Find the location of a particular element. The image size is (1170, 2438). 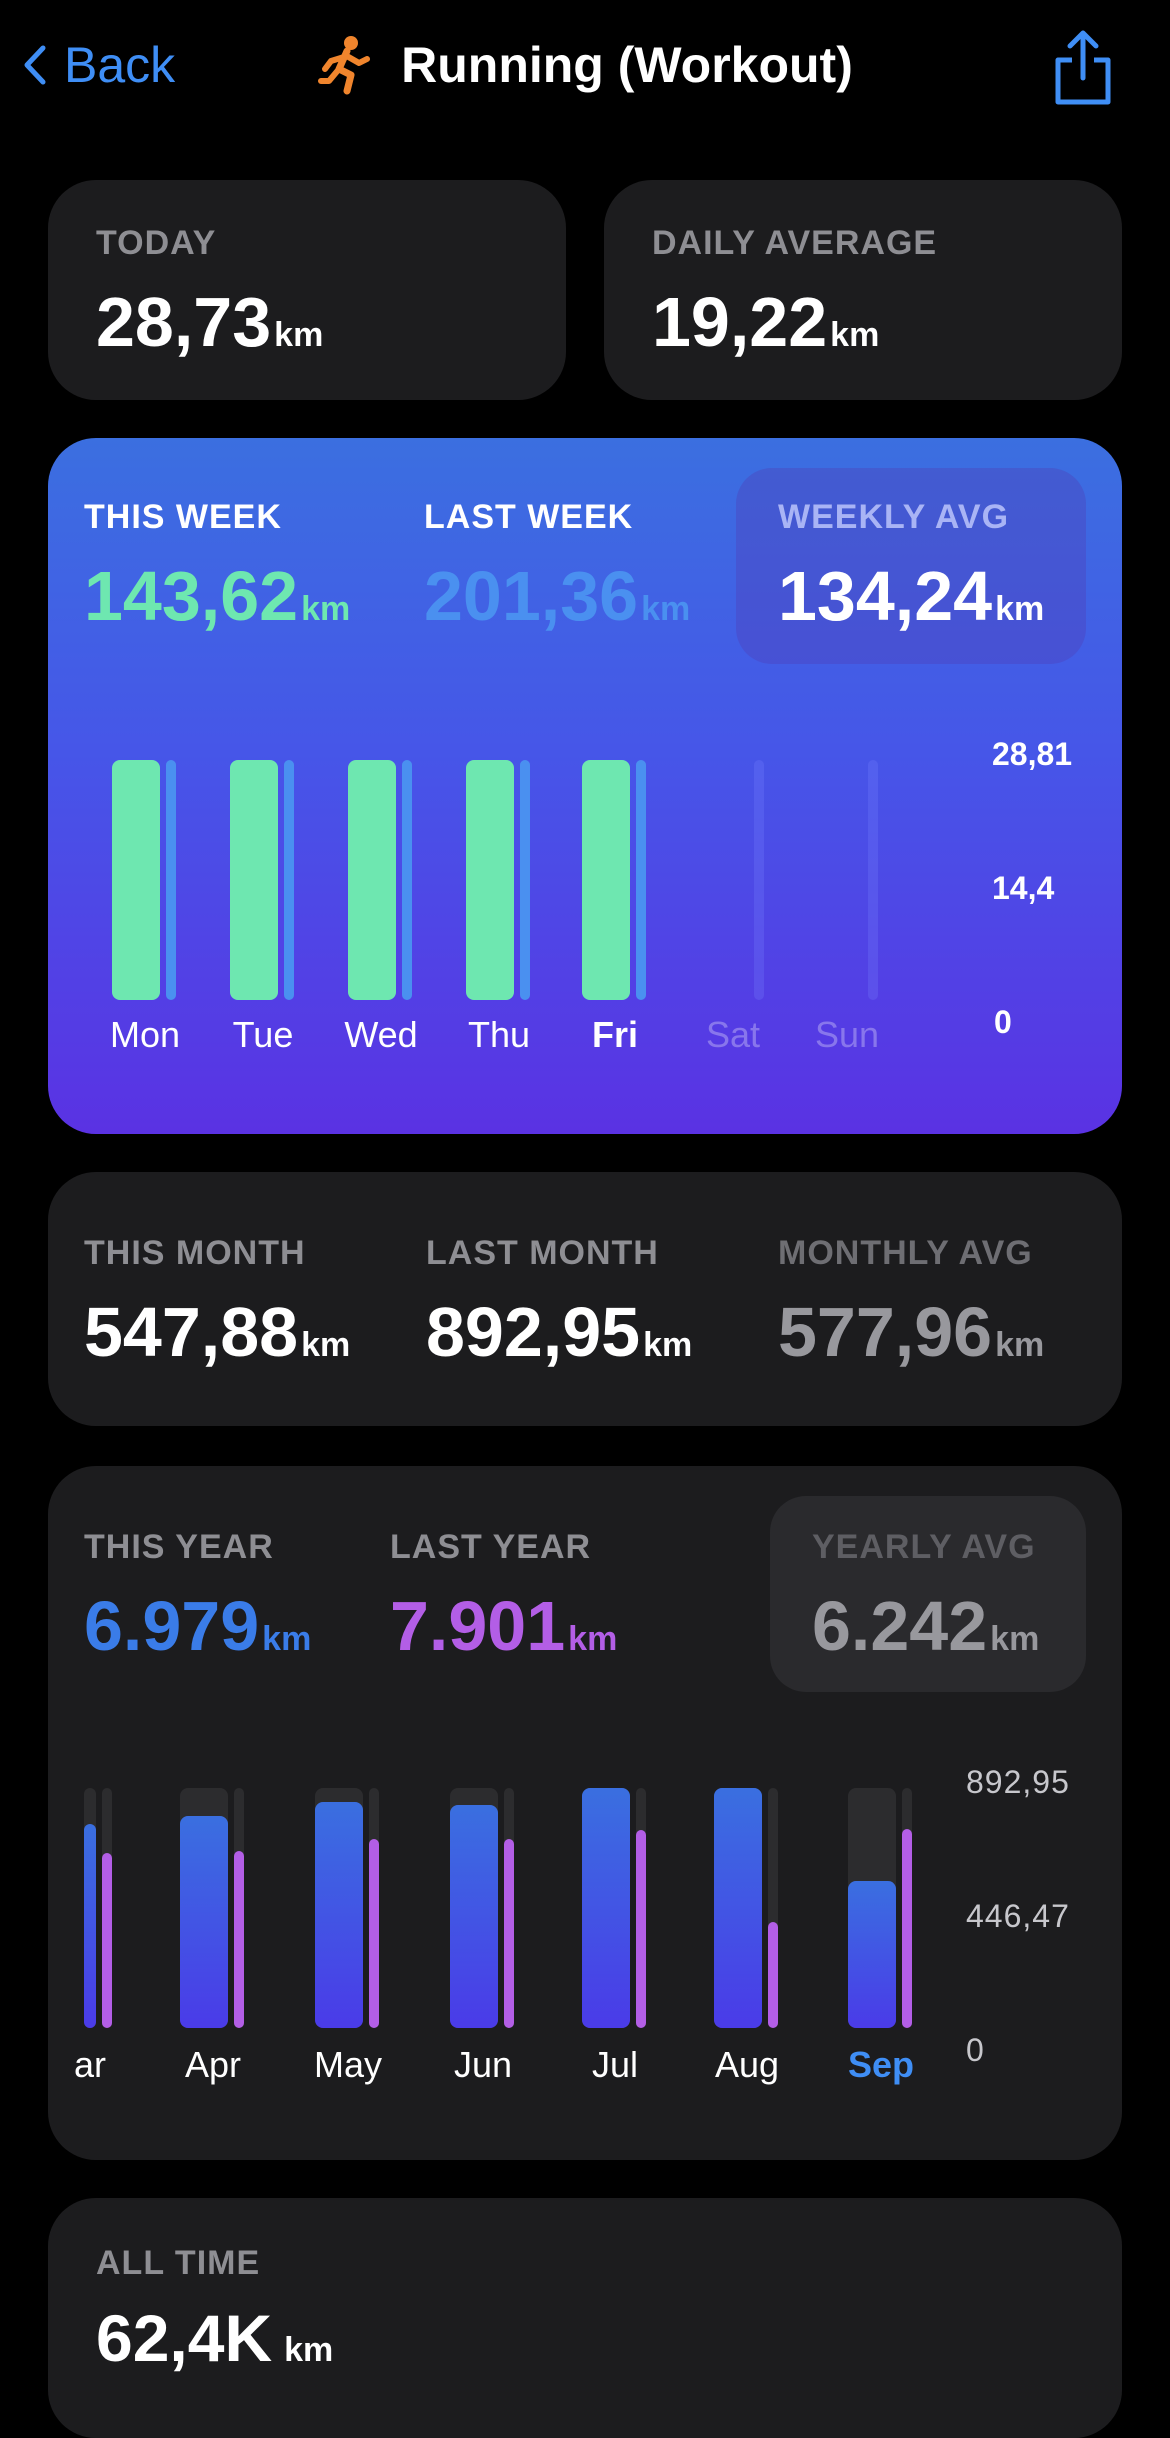

weekly-avg-box is located at coordinates (911, 566).